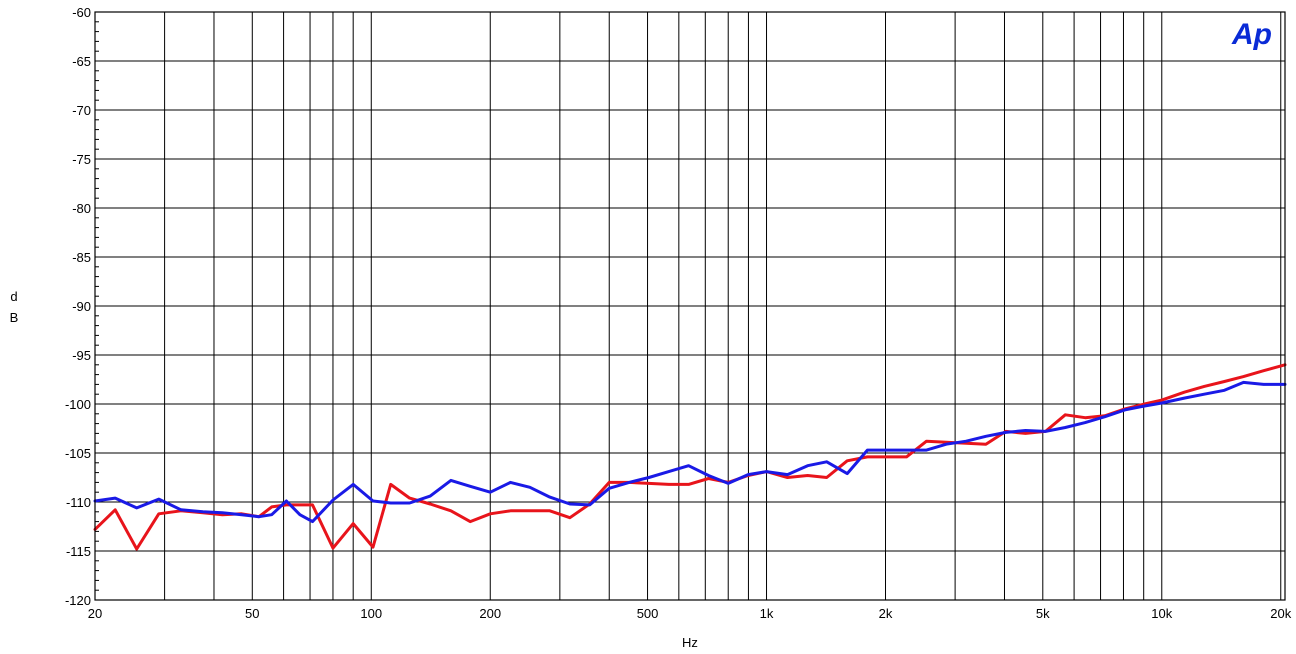 The height and width of the screenshot is (654, 1296). Describe the element at coordinates (78, 551) in the screenshot. I see `y-tick-label: -115` at that location.